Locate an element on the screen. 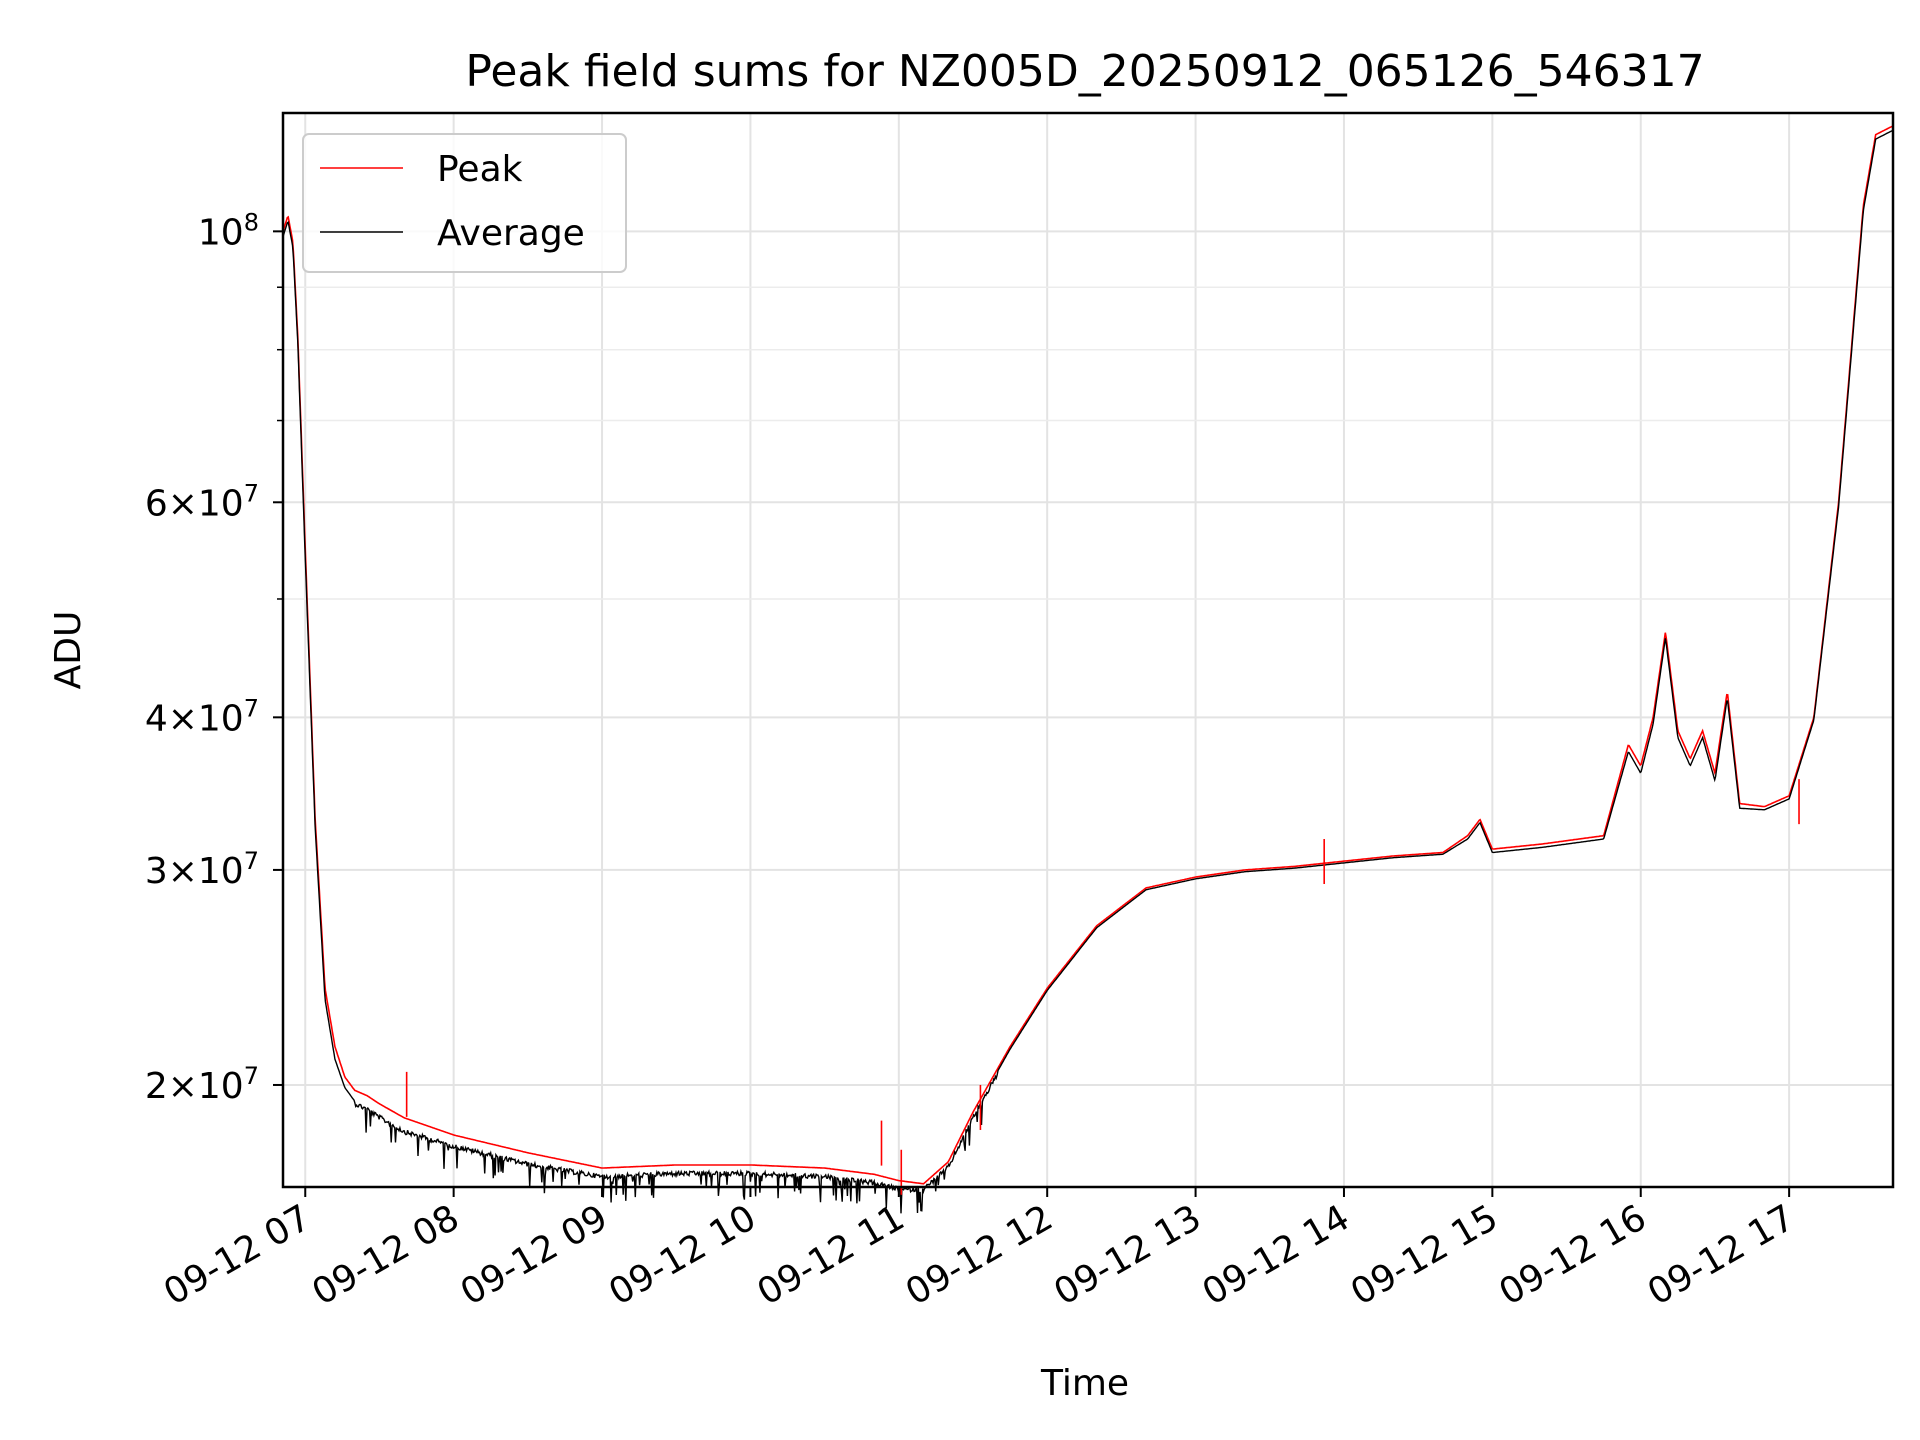  x-tick-label: 09-12 13 is located at coordinates (1127, 1255).